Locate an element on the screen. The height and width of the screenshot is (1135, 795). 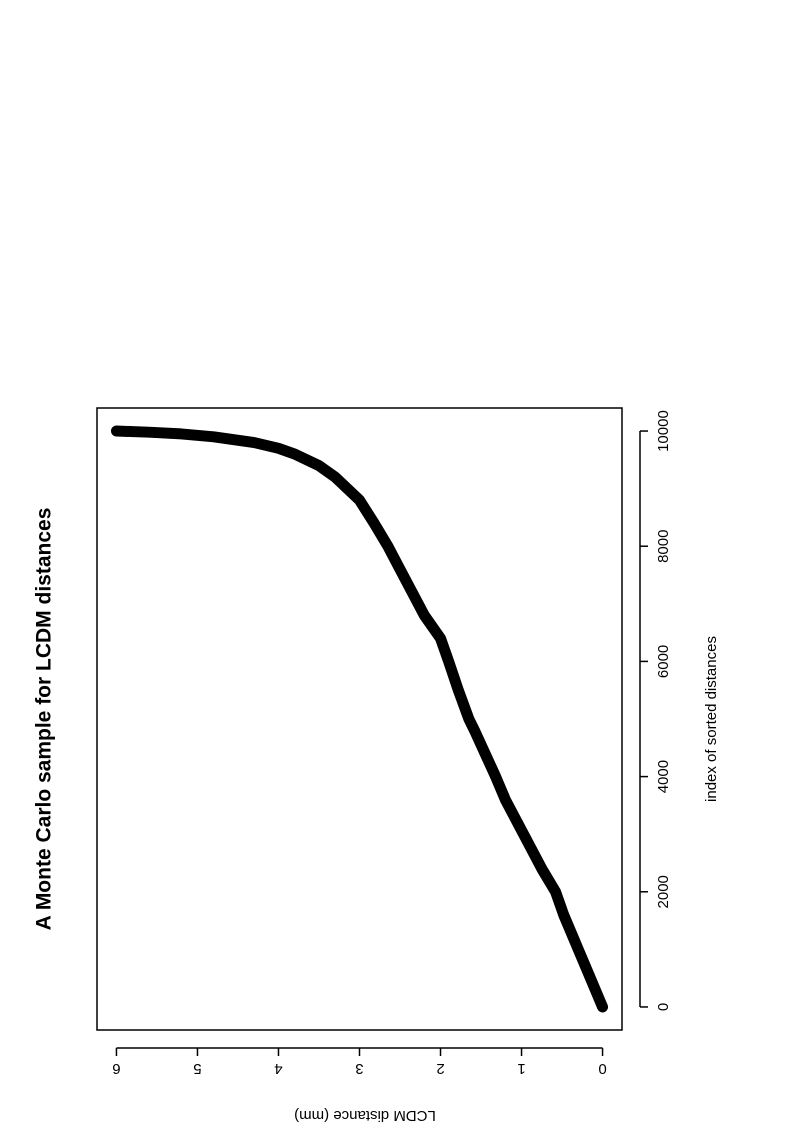
x-tick-label: 2000 is located at coordinates (663, 891).